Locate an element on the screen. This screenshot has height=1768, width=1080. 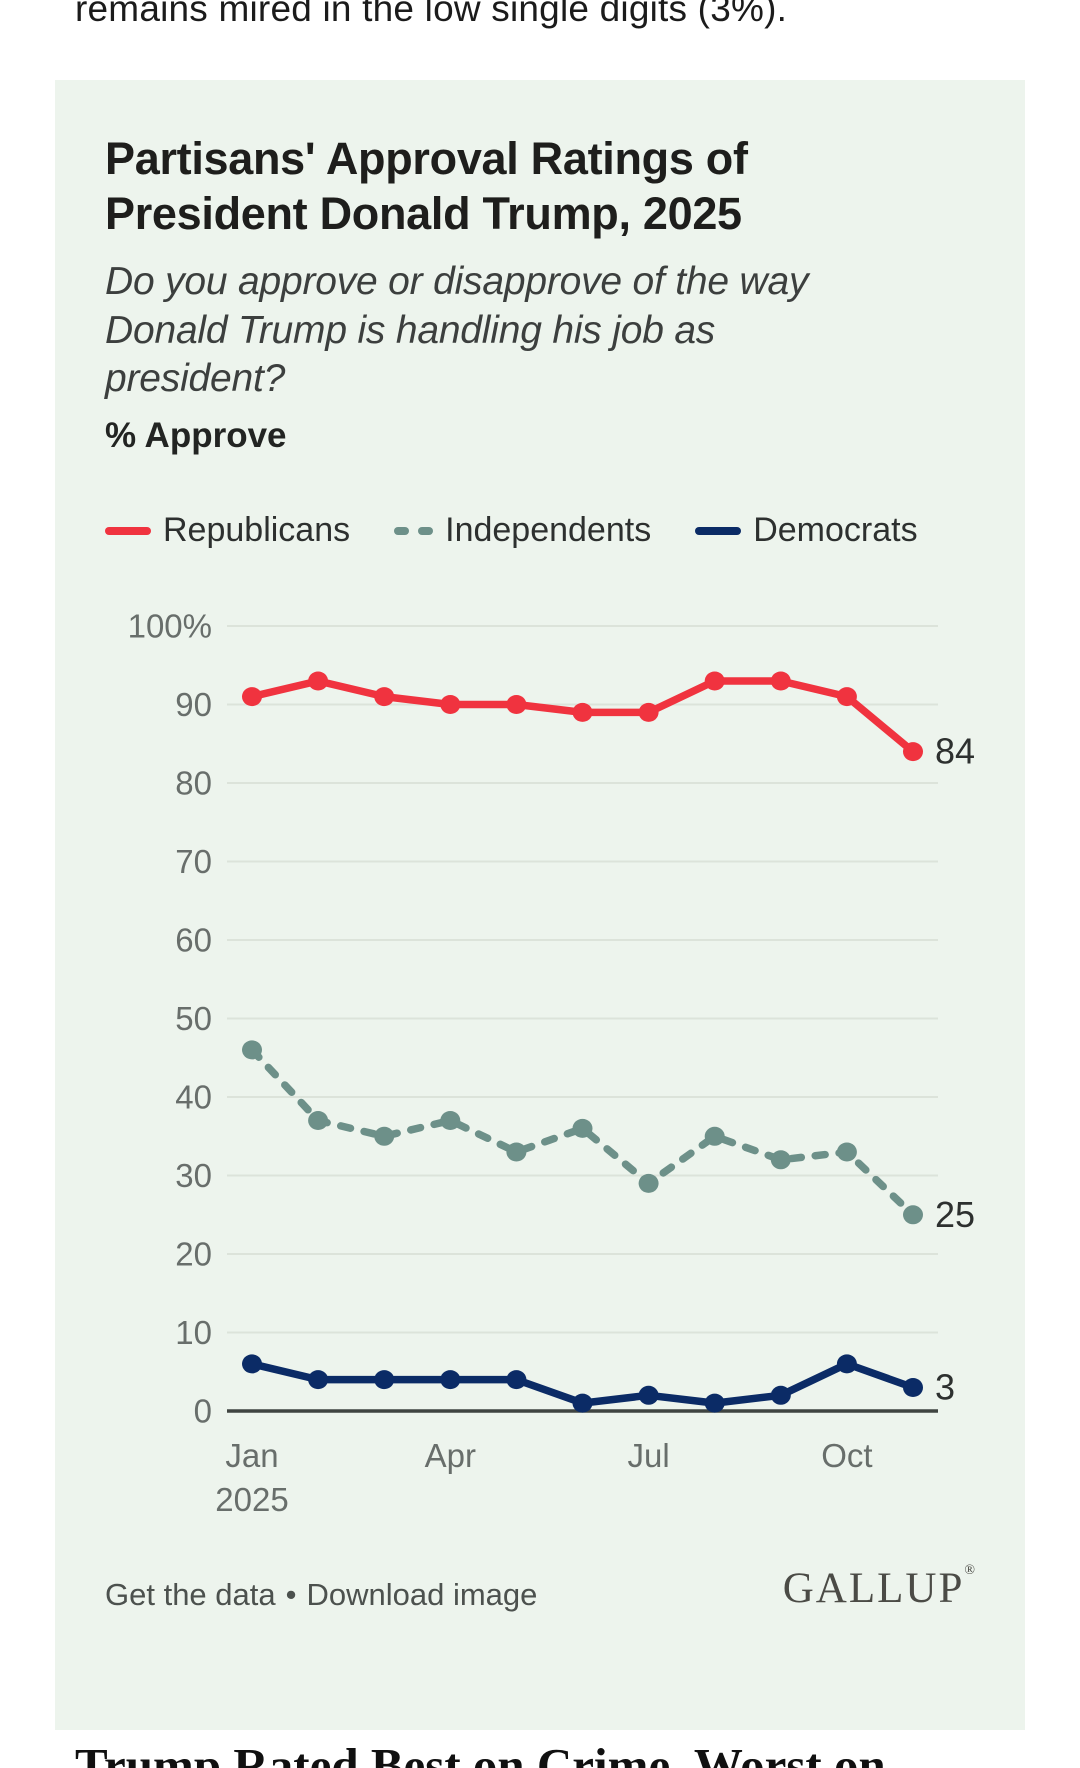
footer-links: Get the data • Download image is located at coordinates (321, 1595).